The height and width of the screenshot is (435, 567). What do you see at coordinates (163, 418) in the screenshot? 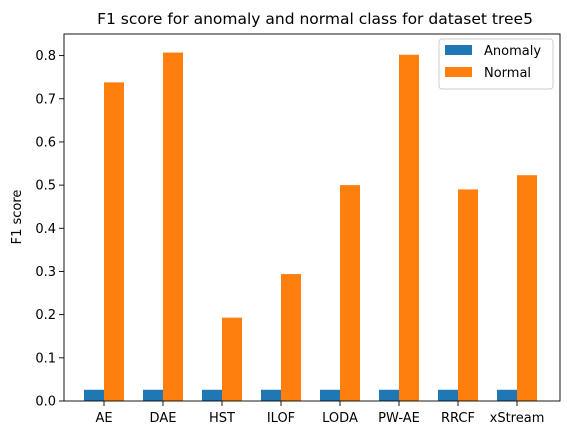
I see `x-tick-label: DAE` at bounding box center [163, 418].